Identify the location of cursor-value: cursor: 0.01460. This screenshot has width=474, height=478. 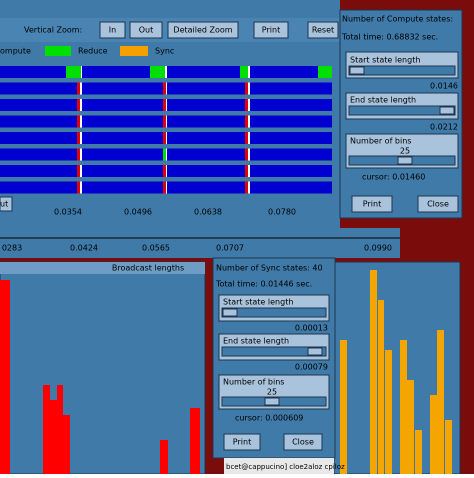
(393, 177).